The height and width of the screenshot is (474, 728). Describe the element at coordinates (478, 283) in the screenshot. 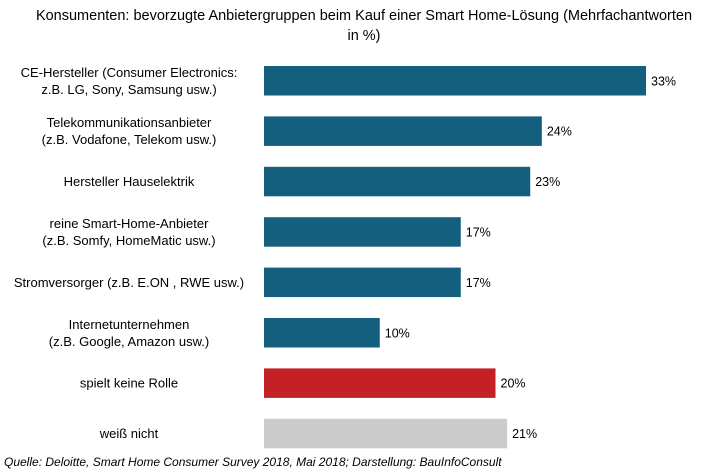

I see `data-label-5: 17%` at that location.